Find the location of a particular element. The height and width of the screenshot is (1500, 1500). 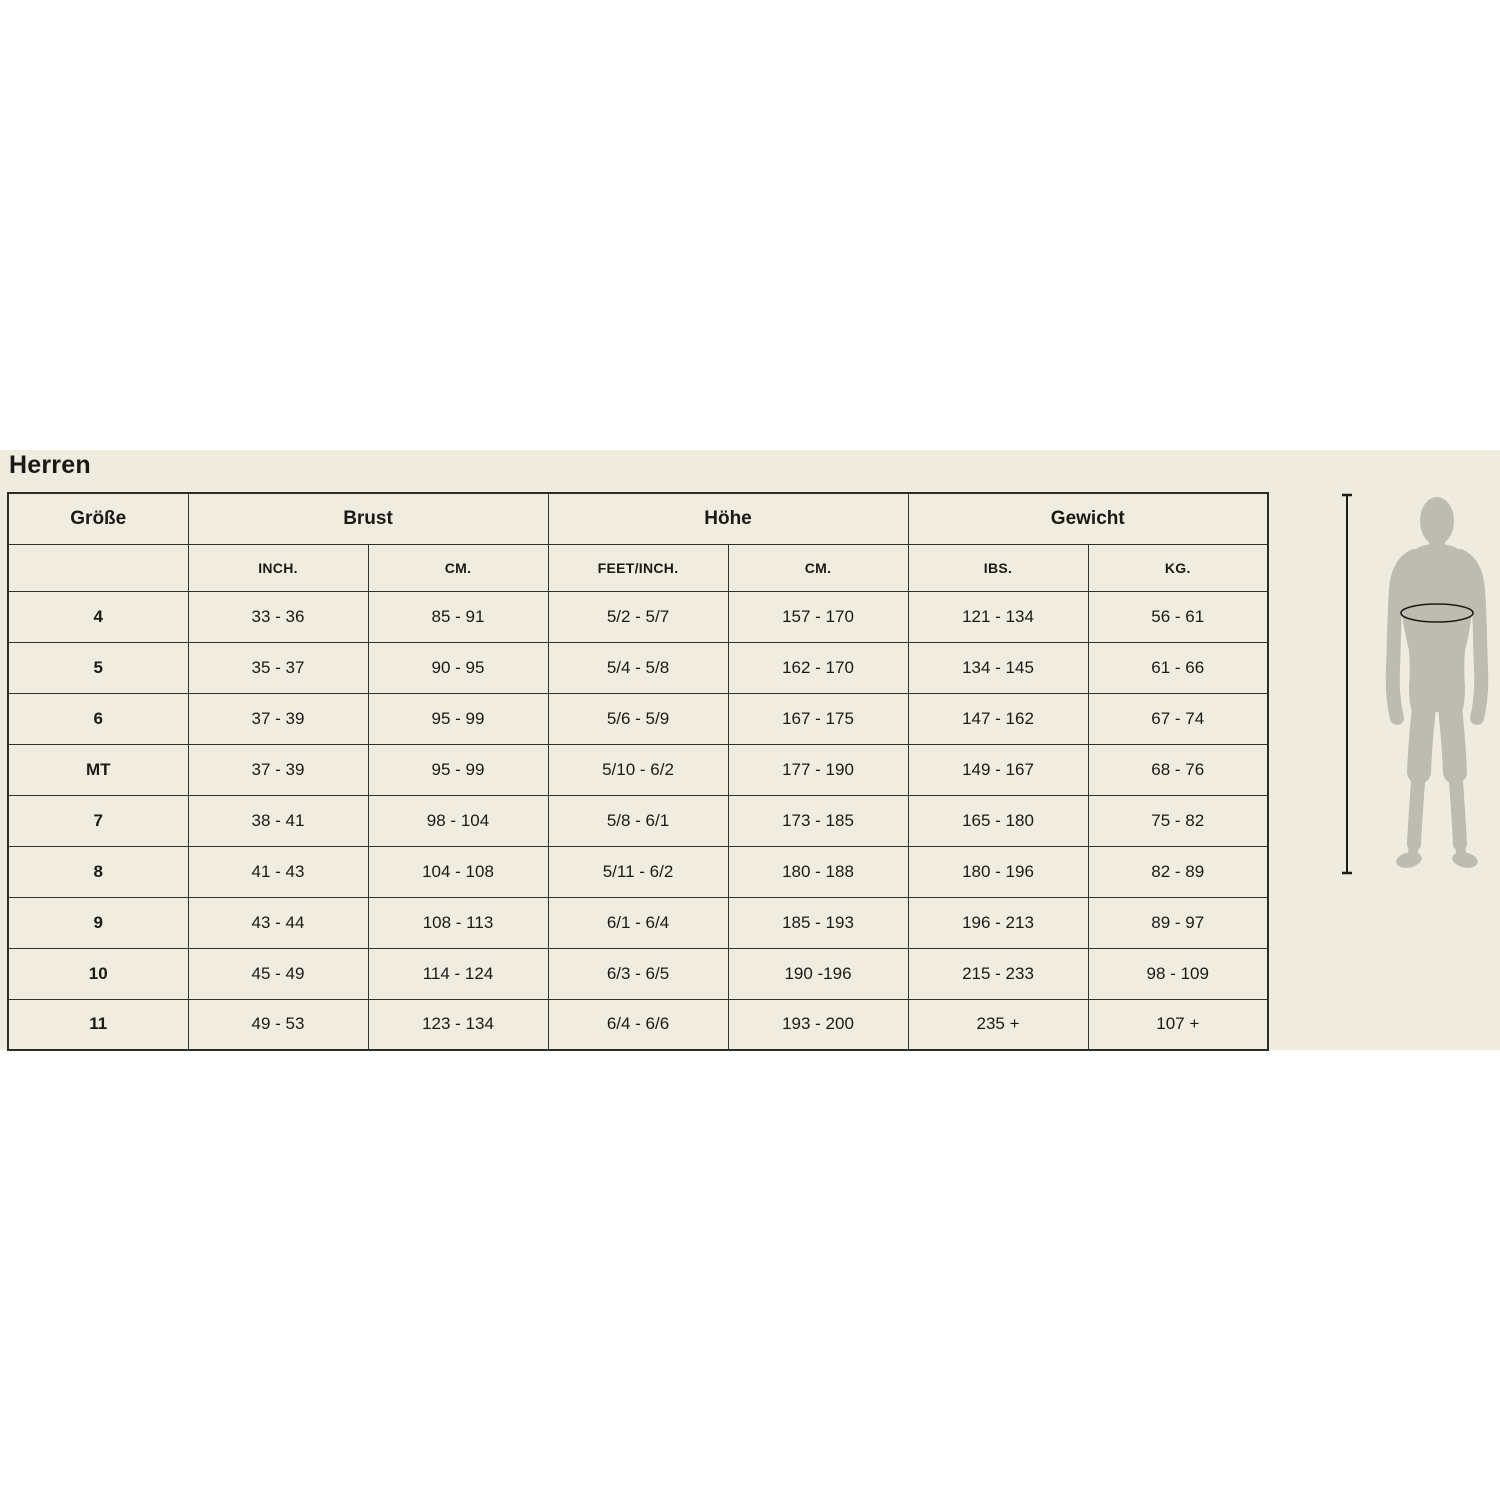

table-cell: 6/3 - 6/5 is located at coordinates (638, 973).